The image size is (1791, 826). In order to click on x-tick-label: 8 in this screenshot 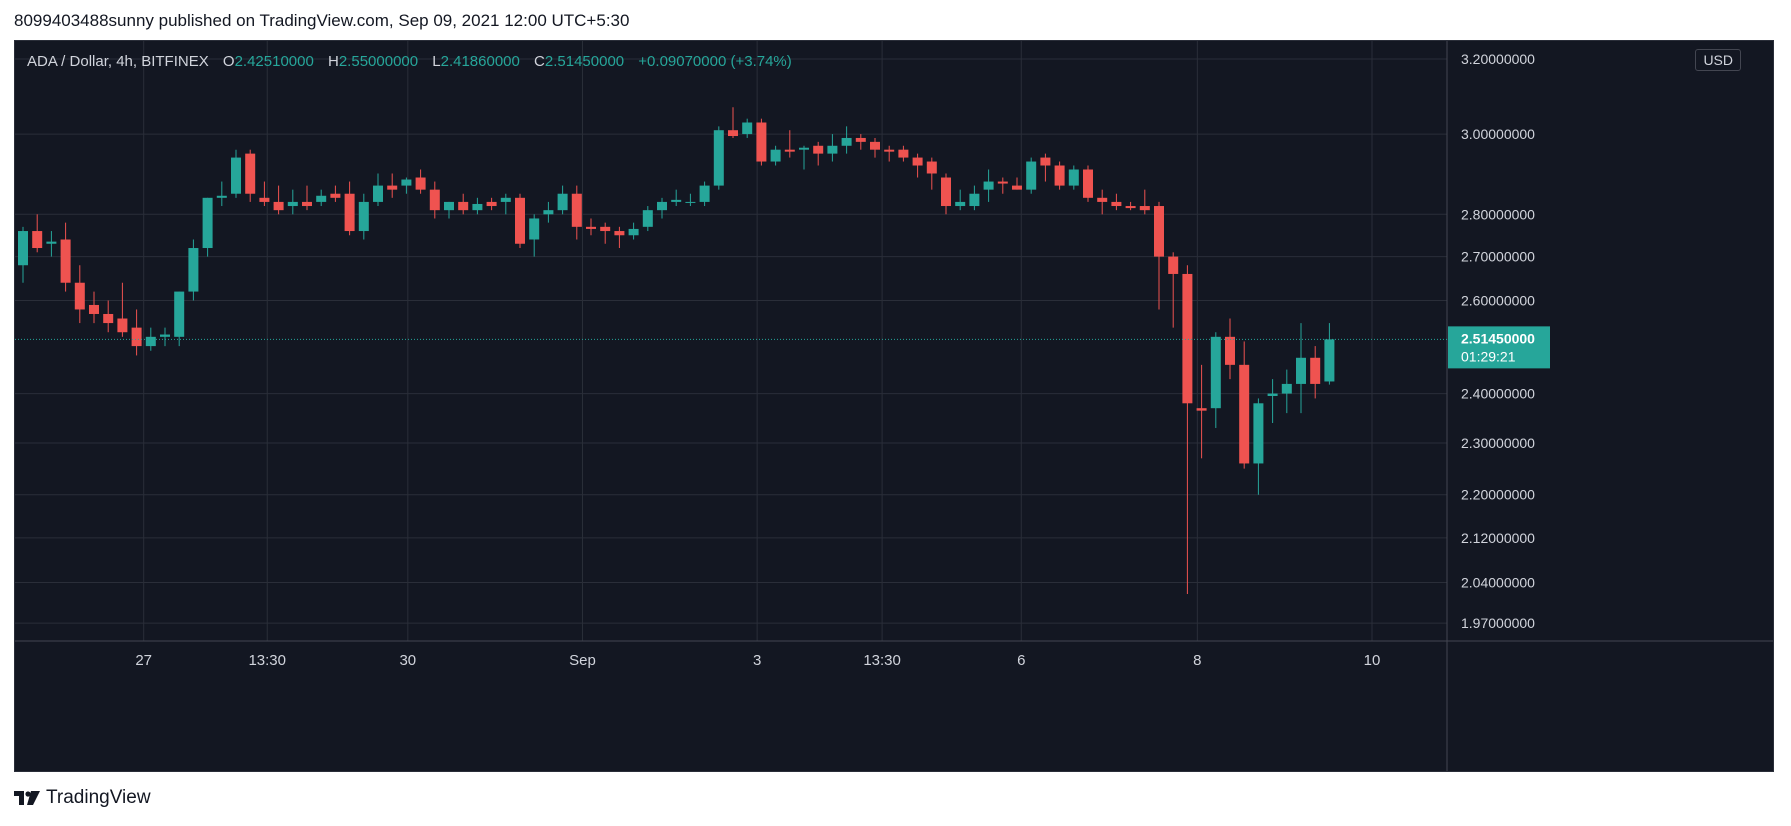, I will do `click(1197, 660)`.